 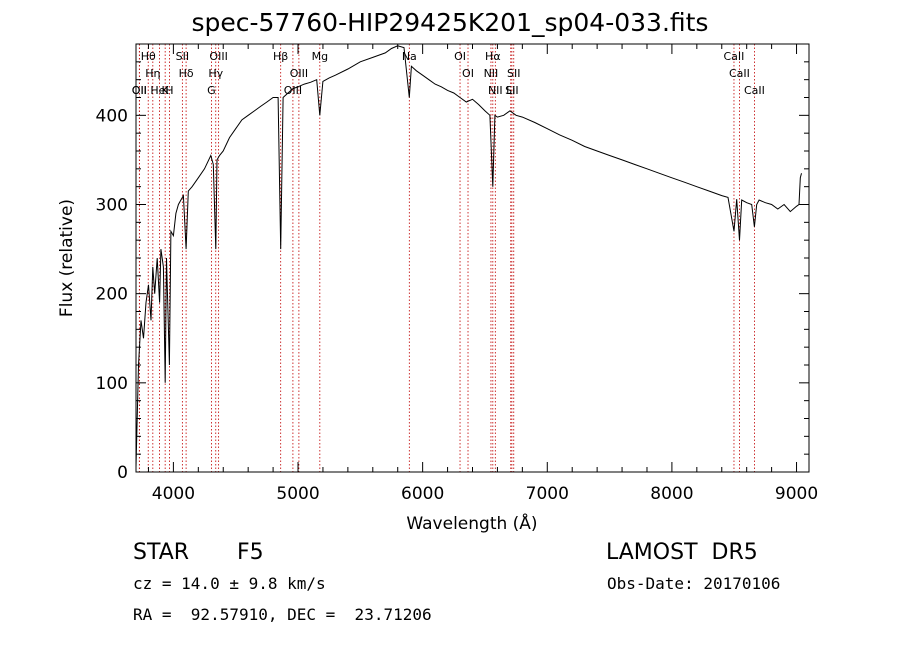 I want to click on line-label-26: CaII, so click(x=739, y=73).